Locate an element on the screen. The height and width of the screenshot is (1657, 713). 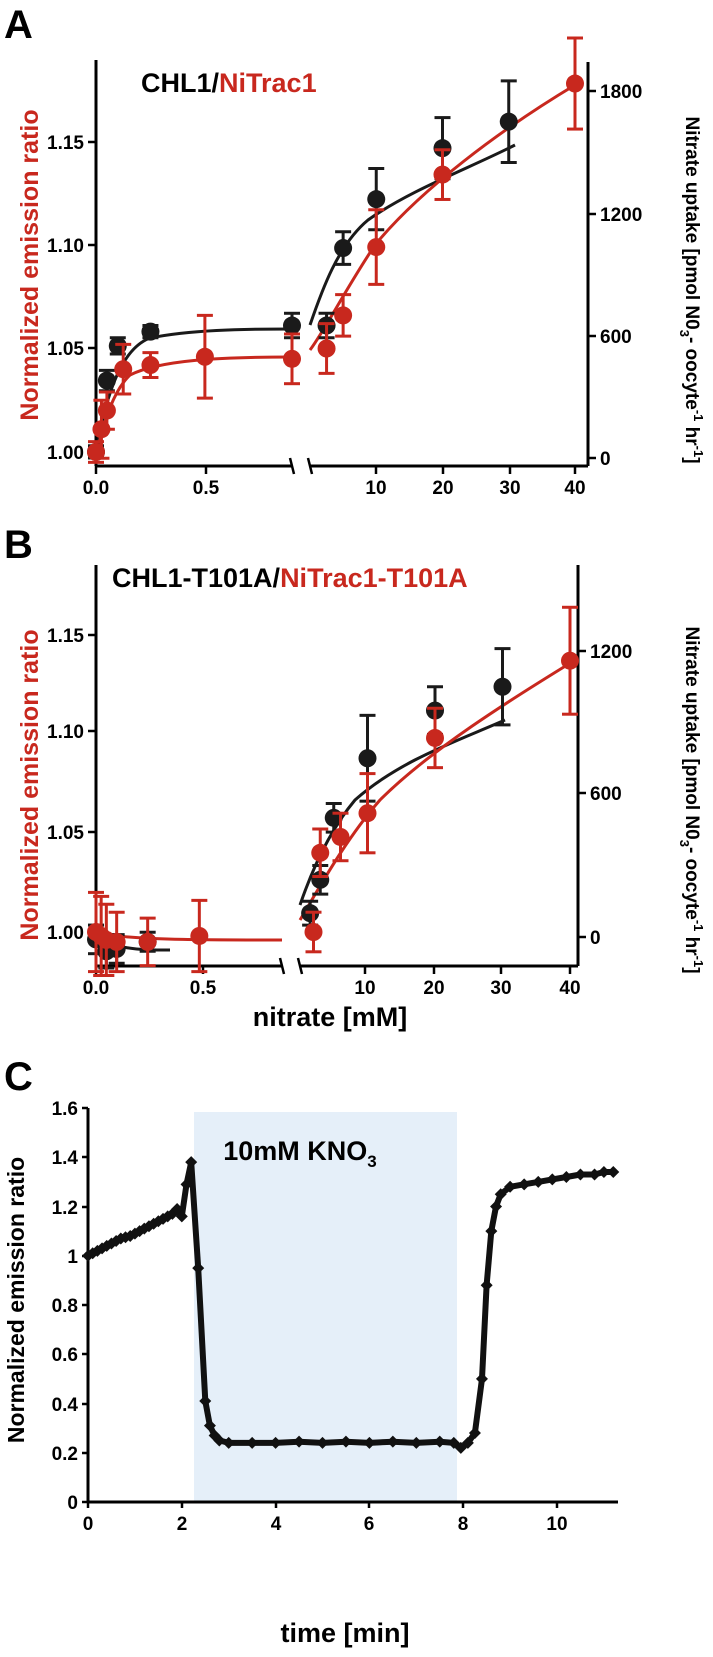
chart-b-ytick-right-label: 0 is located at coordinates (595, 938).